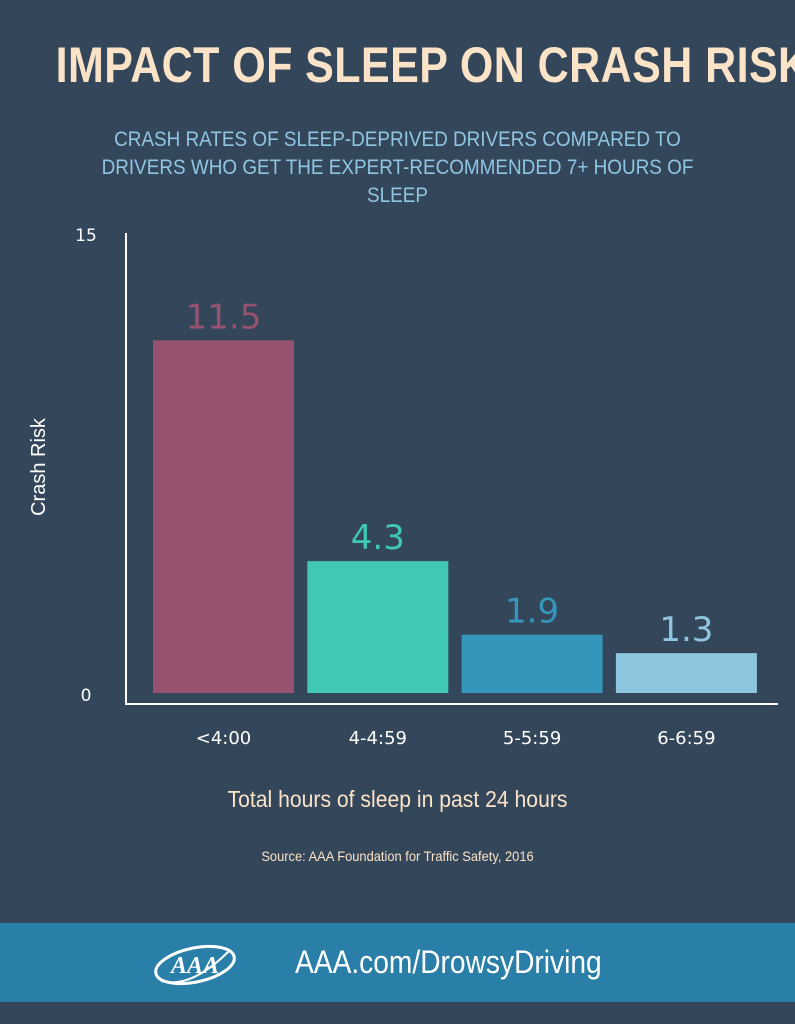  What do you see at coordinates (532, 612) in the screenshot?
I see `bar-value-label: 1.9` at bounding box center [532, 612].